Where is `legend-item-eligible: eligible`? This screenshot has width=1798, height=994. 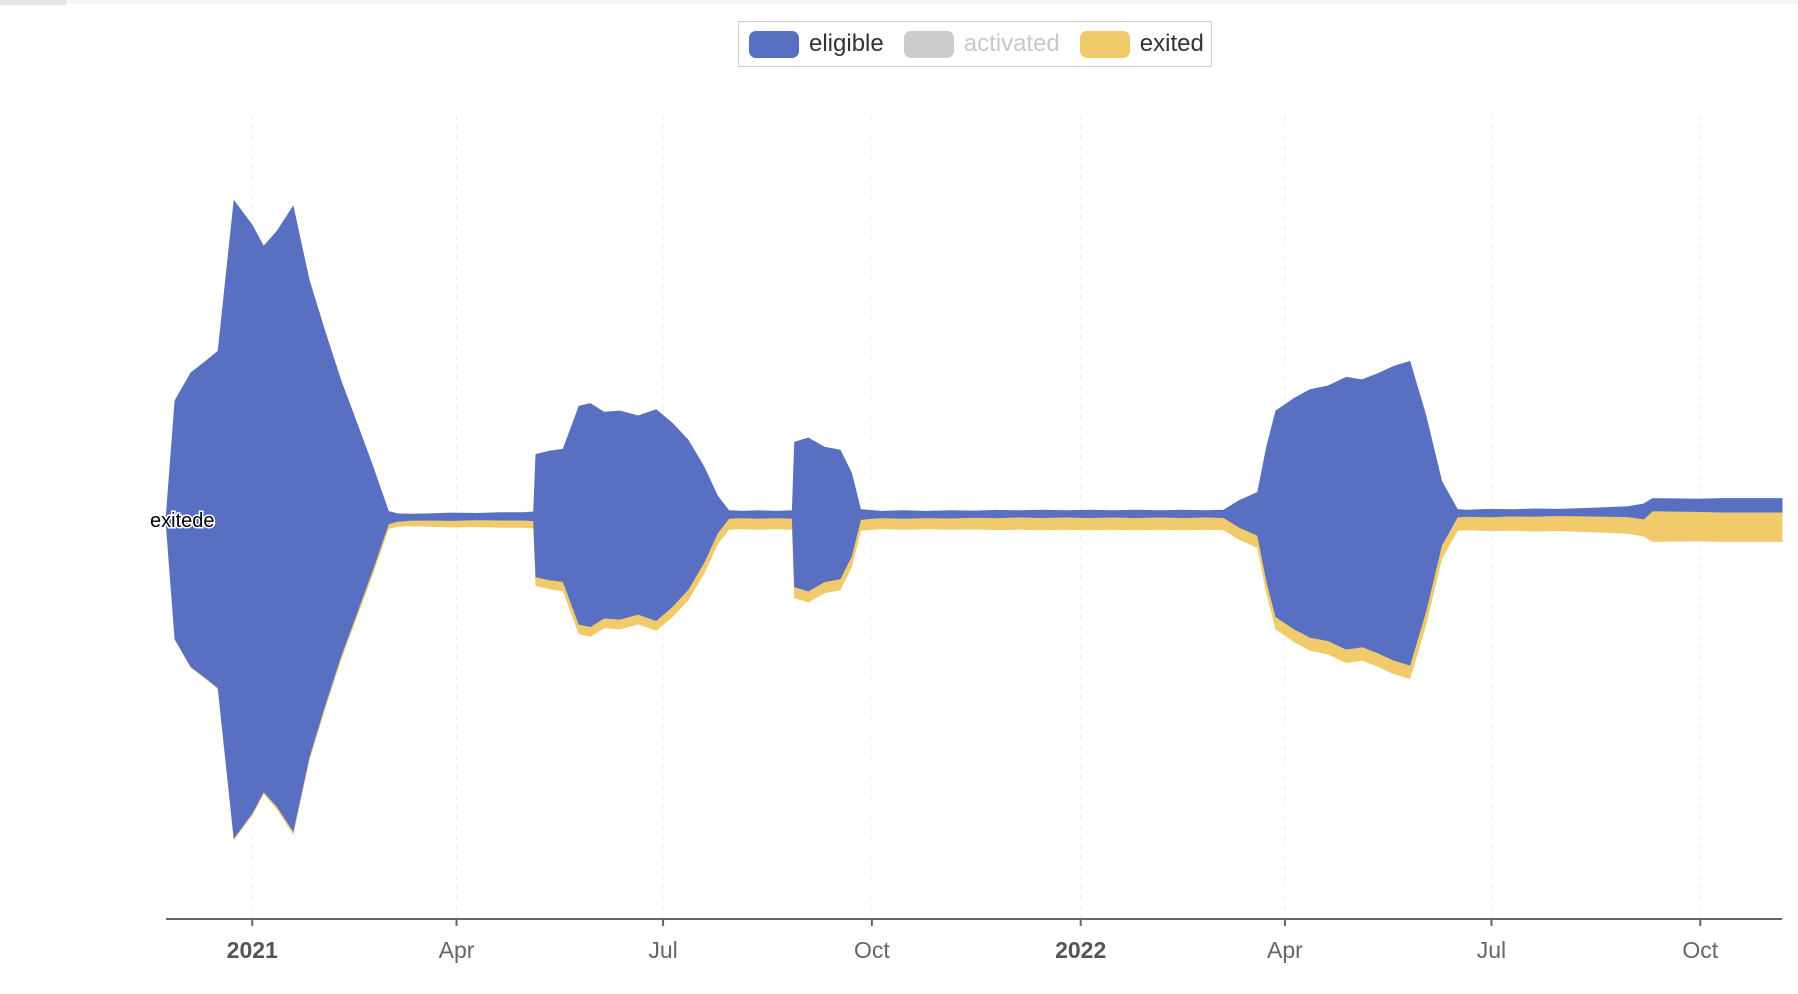 legend-item-eligible: eligible is located at coordinates (816, 44).